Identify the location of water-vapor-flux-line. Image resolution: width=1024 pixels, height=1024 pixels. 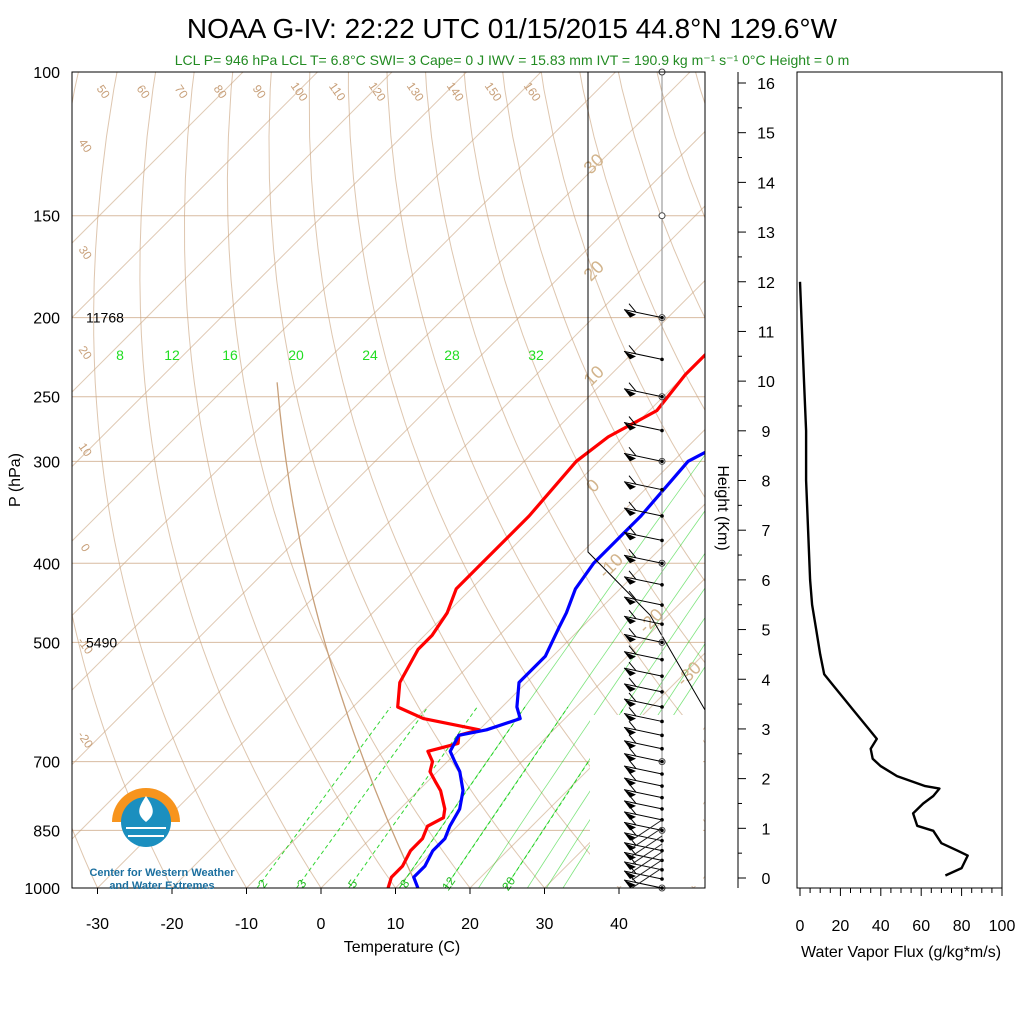
(883, 579).